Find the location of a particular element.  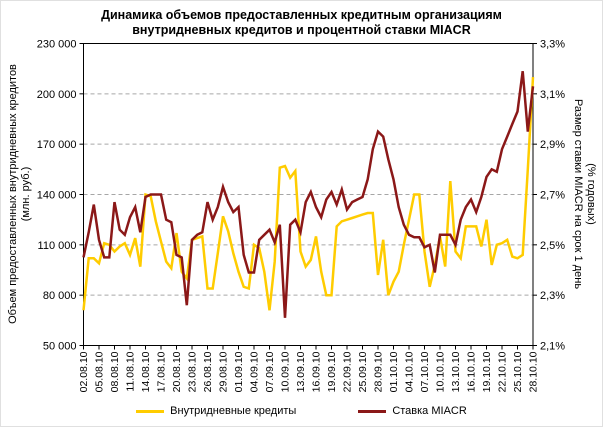

x-axis-tick-label: 22.10.10 is located at coordinates (503, 371).